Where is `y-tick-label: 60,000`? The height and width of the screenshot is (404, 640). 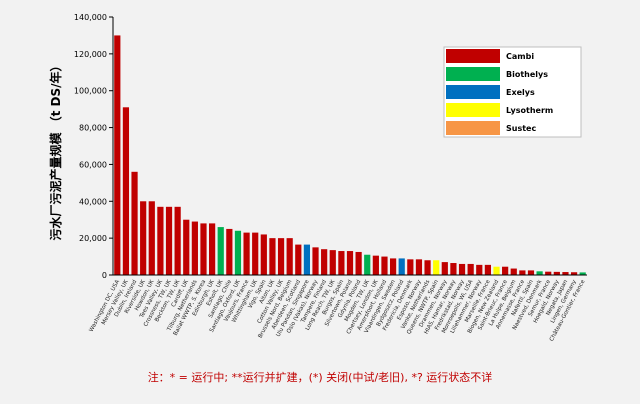
y-tick-label: 60,000 is located at coordinates (93, 164).